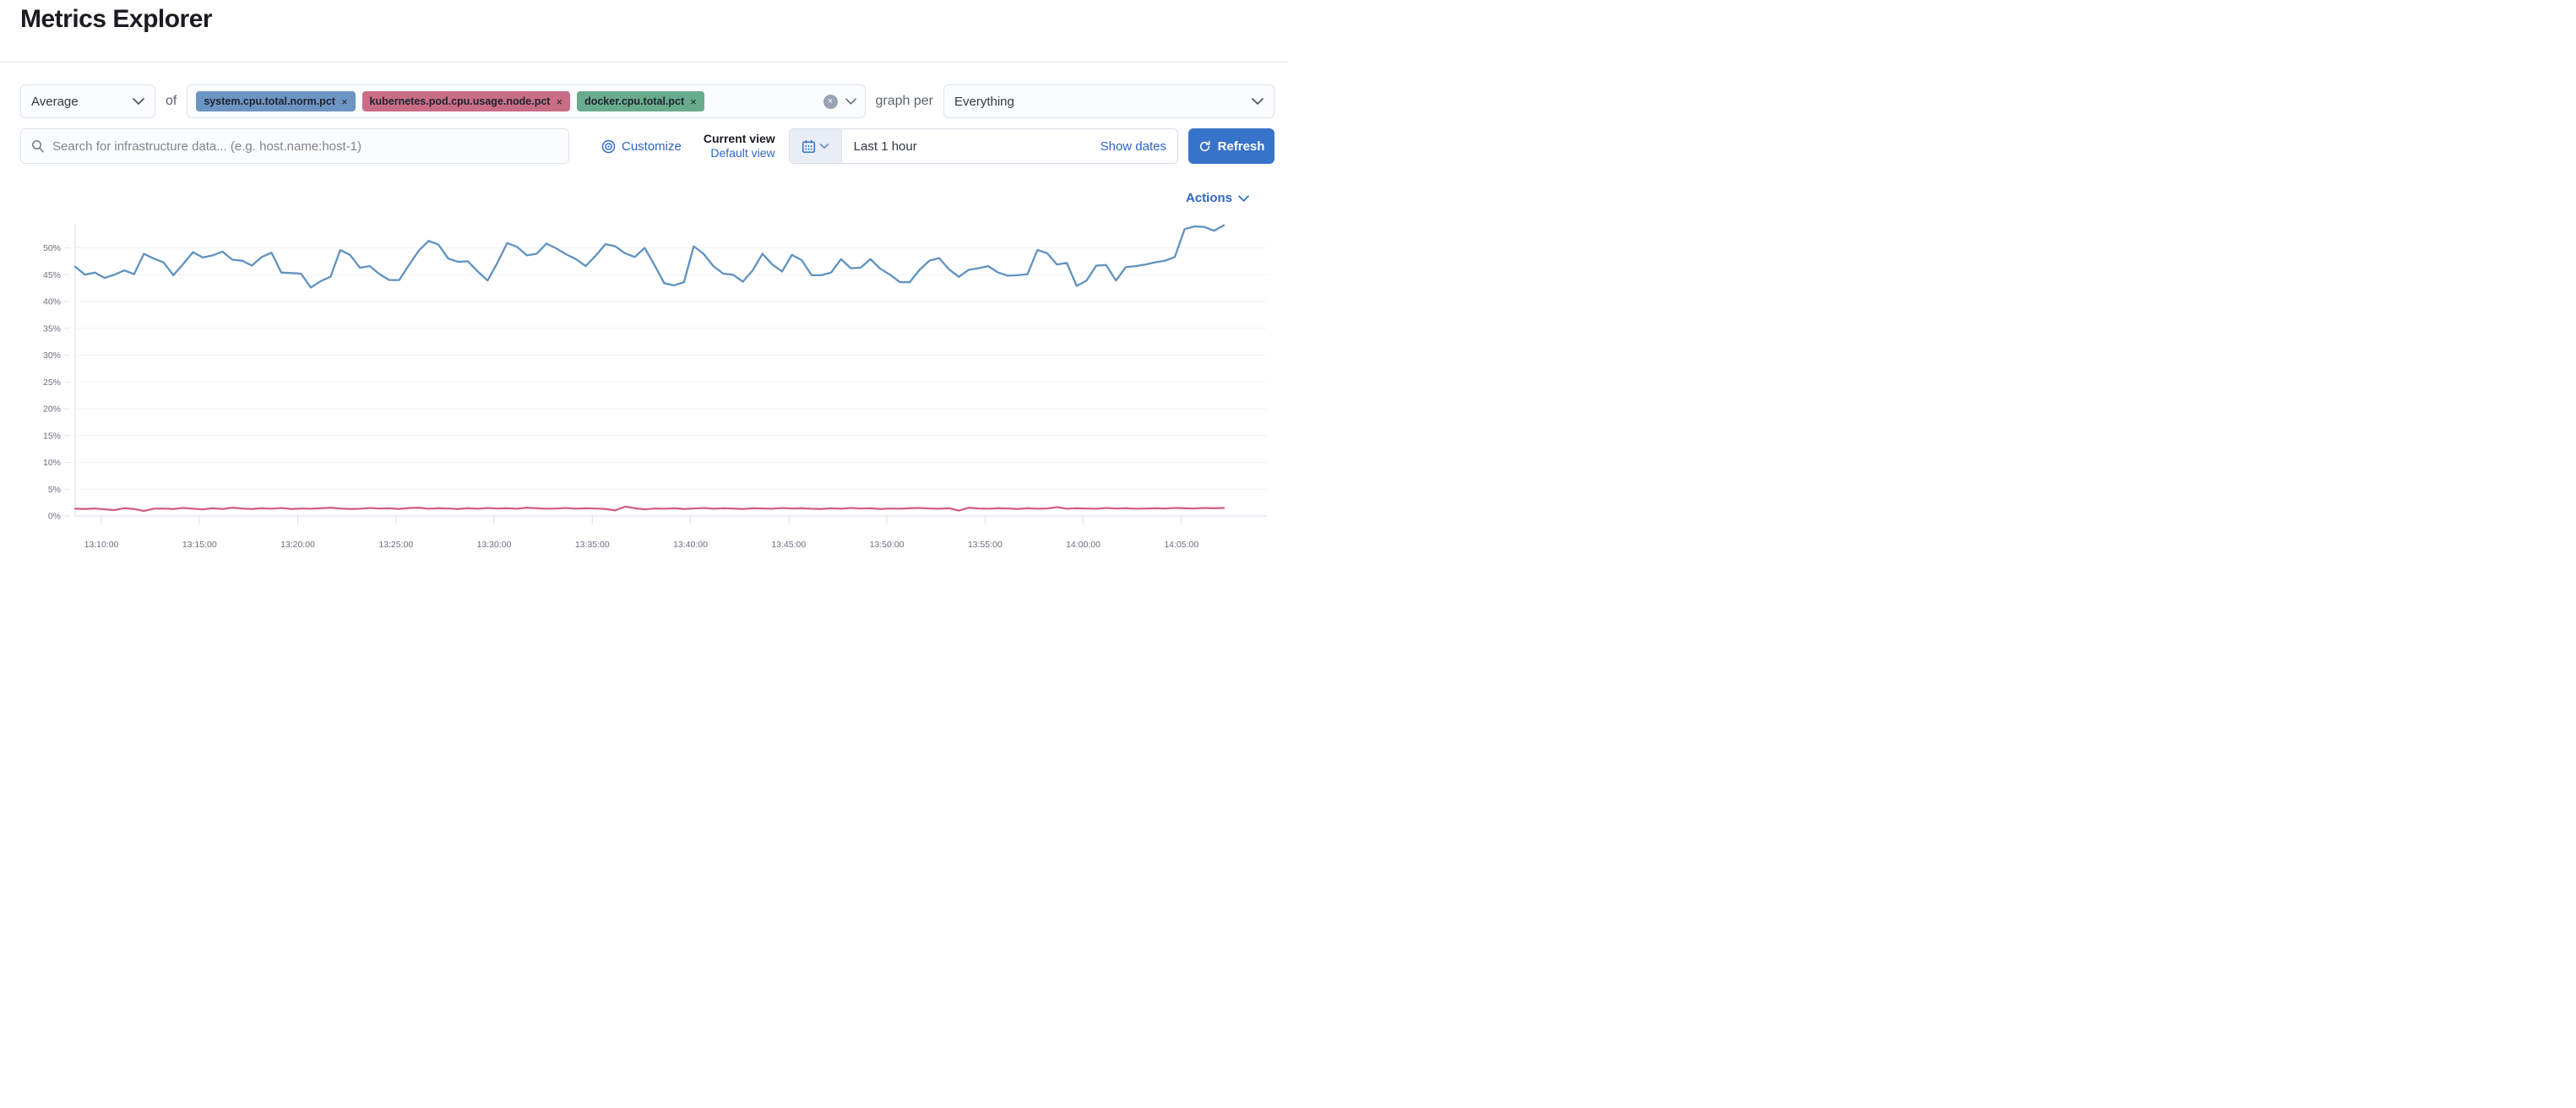  Describe the element at coordinates (87, 101) in the screenshot. I see `aggregation-select: Average` at that location.